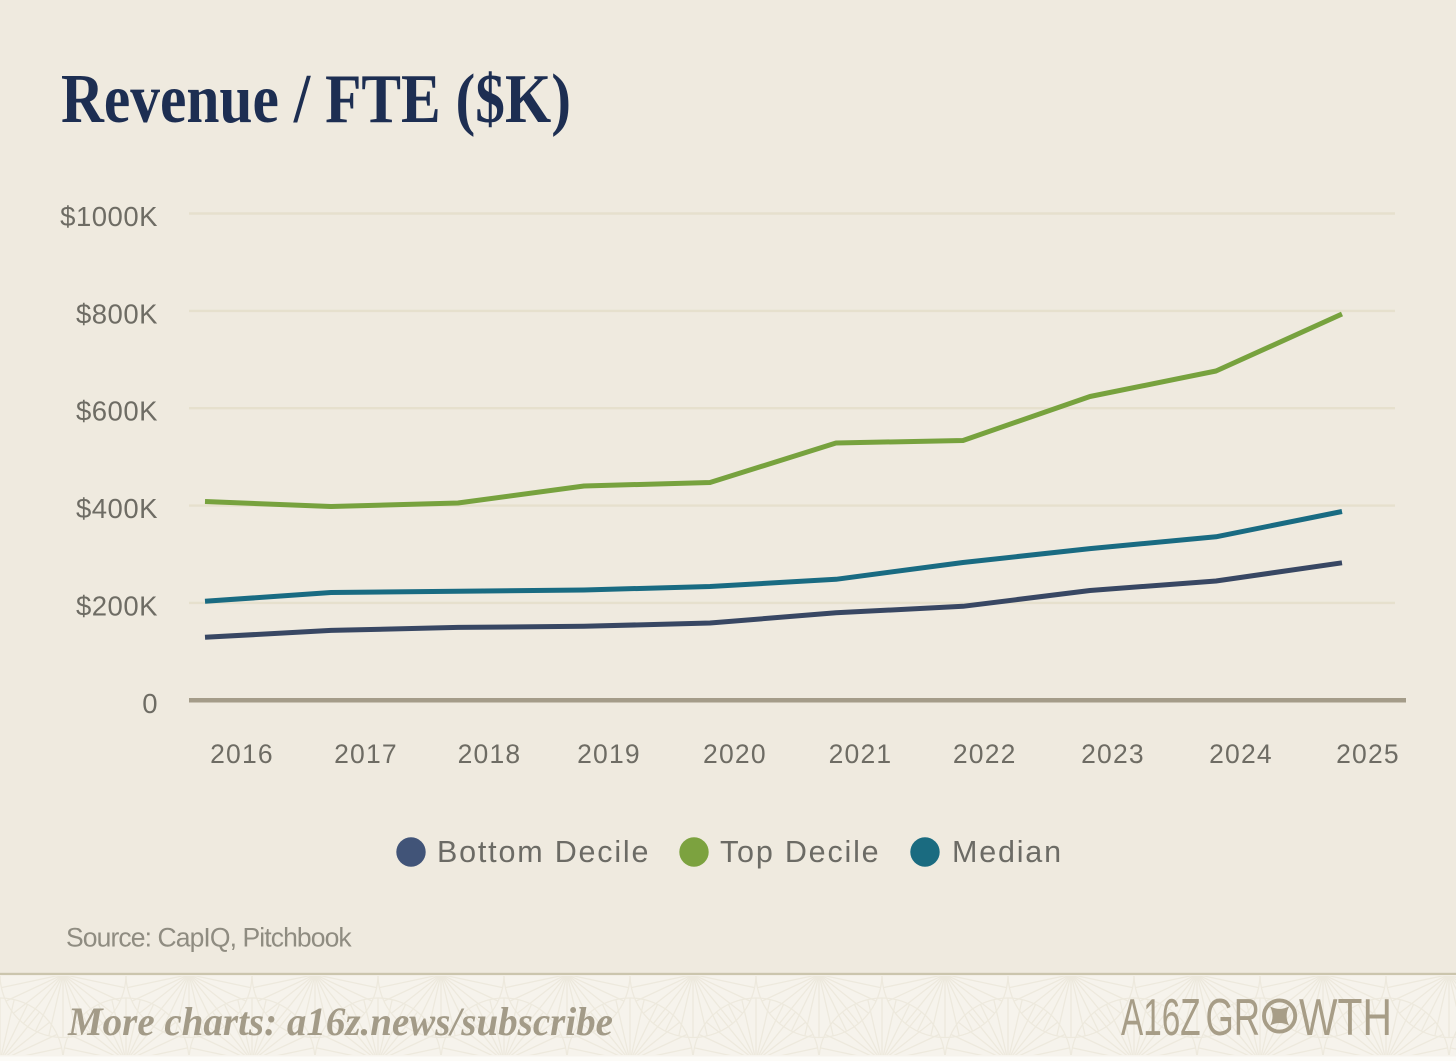 This screenshot has height=1061, width=1456. What do you see at coordinates (316, 99) in the screenshot?
I see `svg-text: Revenue / FTE ($K)` at bounding box center [316, 99].